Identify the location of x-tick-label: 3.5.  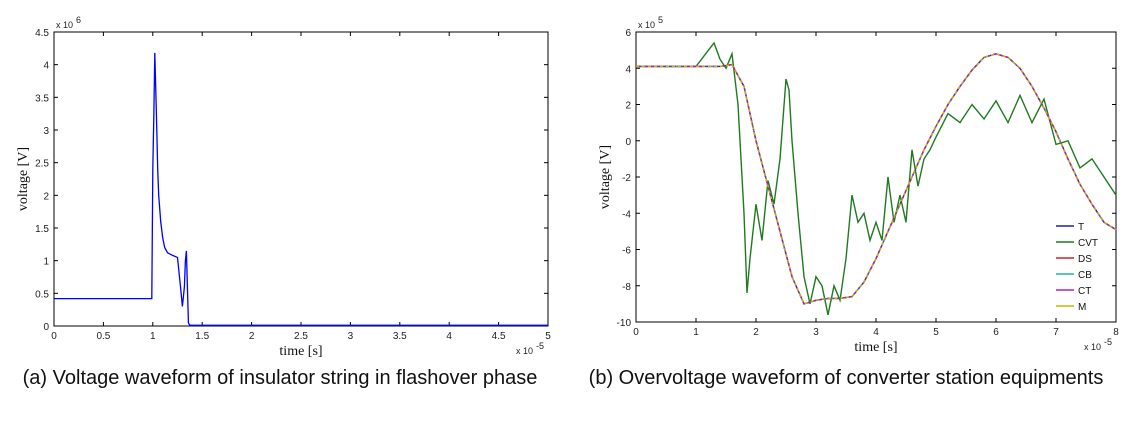
(400, 336).